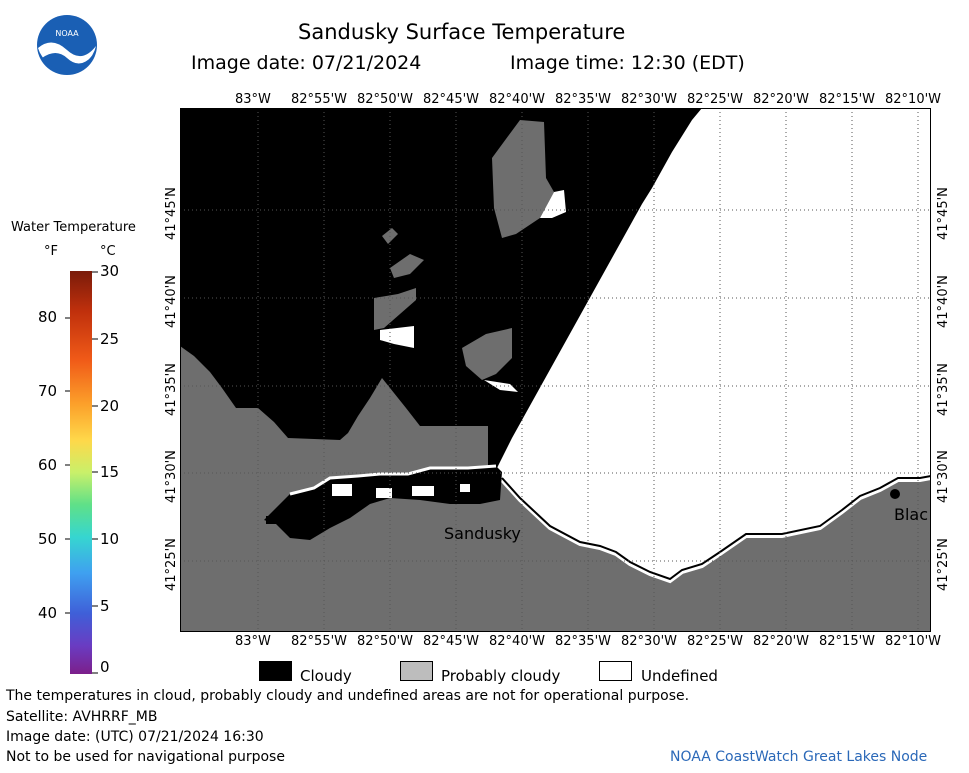 Image resolution: width=969 pixels, height=773 pixels. Describe the element at coordinates (943, 476) in the screenshot. I see `lat-right-4130: 41°30'N` at that location.